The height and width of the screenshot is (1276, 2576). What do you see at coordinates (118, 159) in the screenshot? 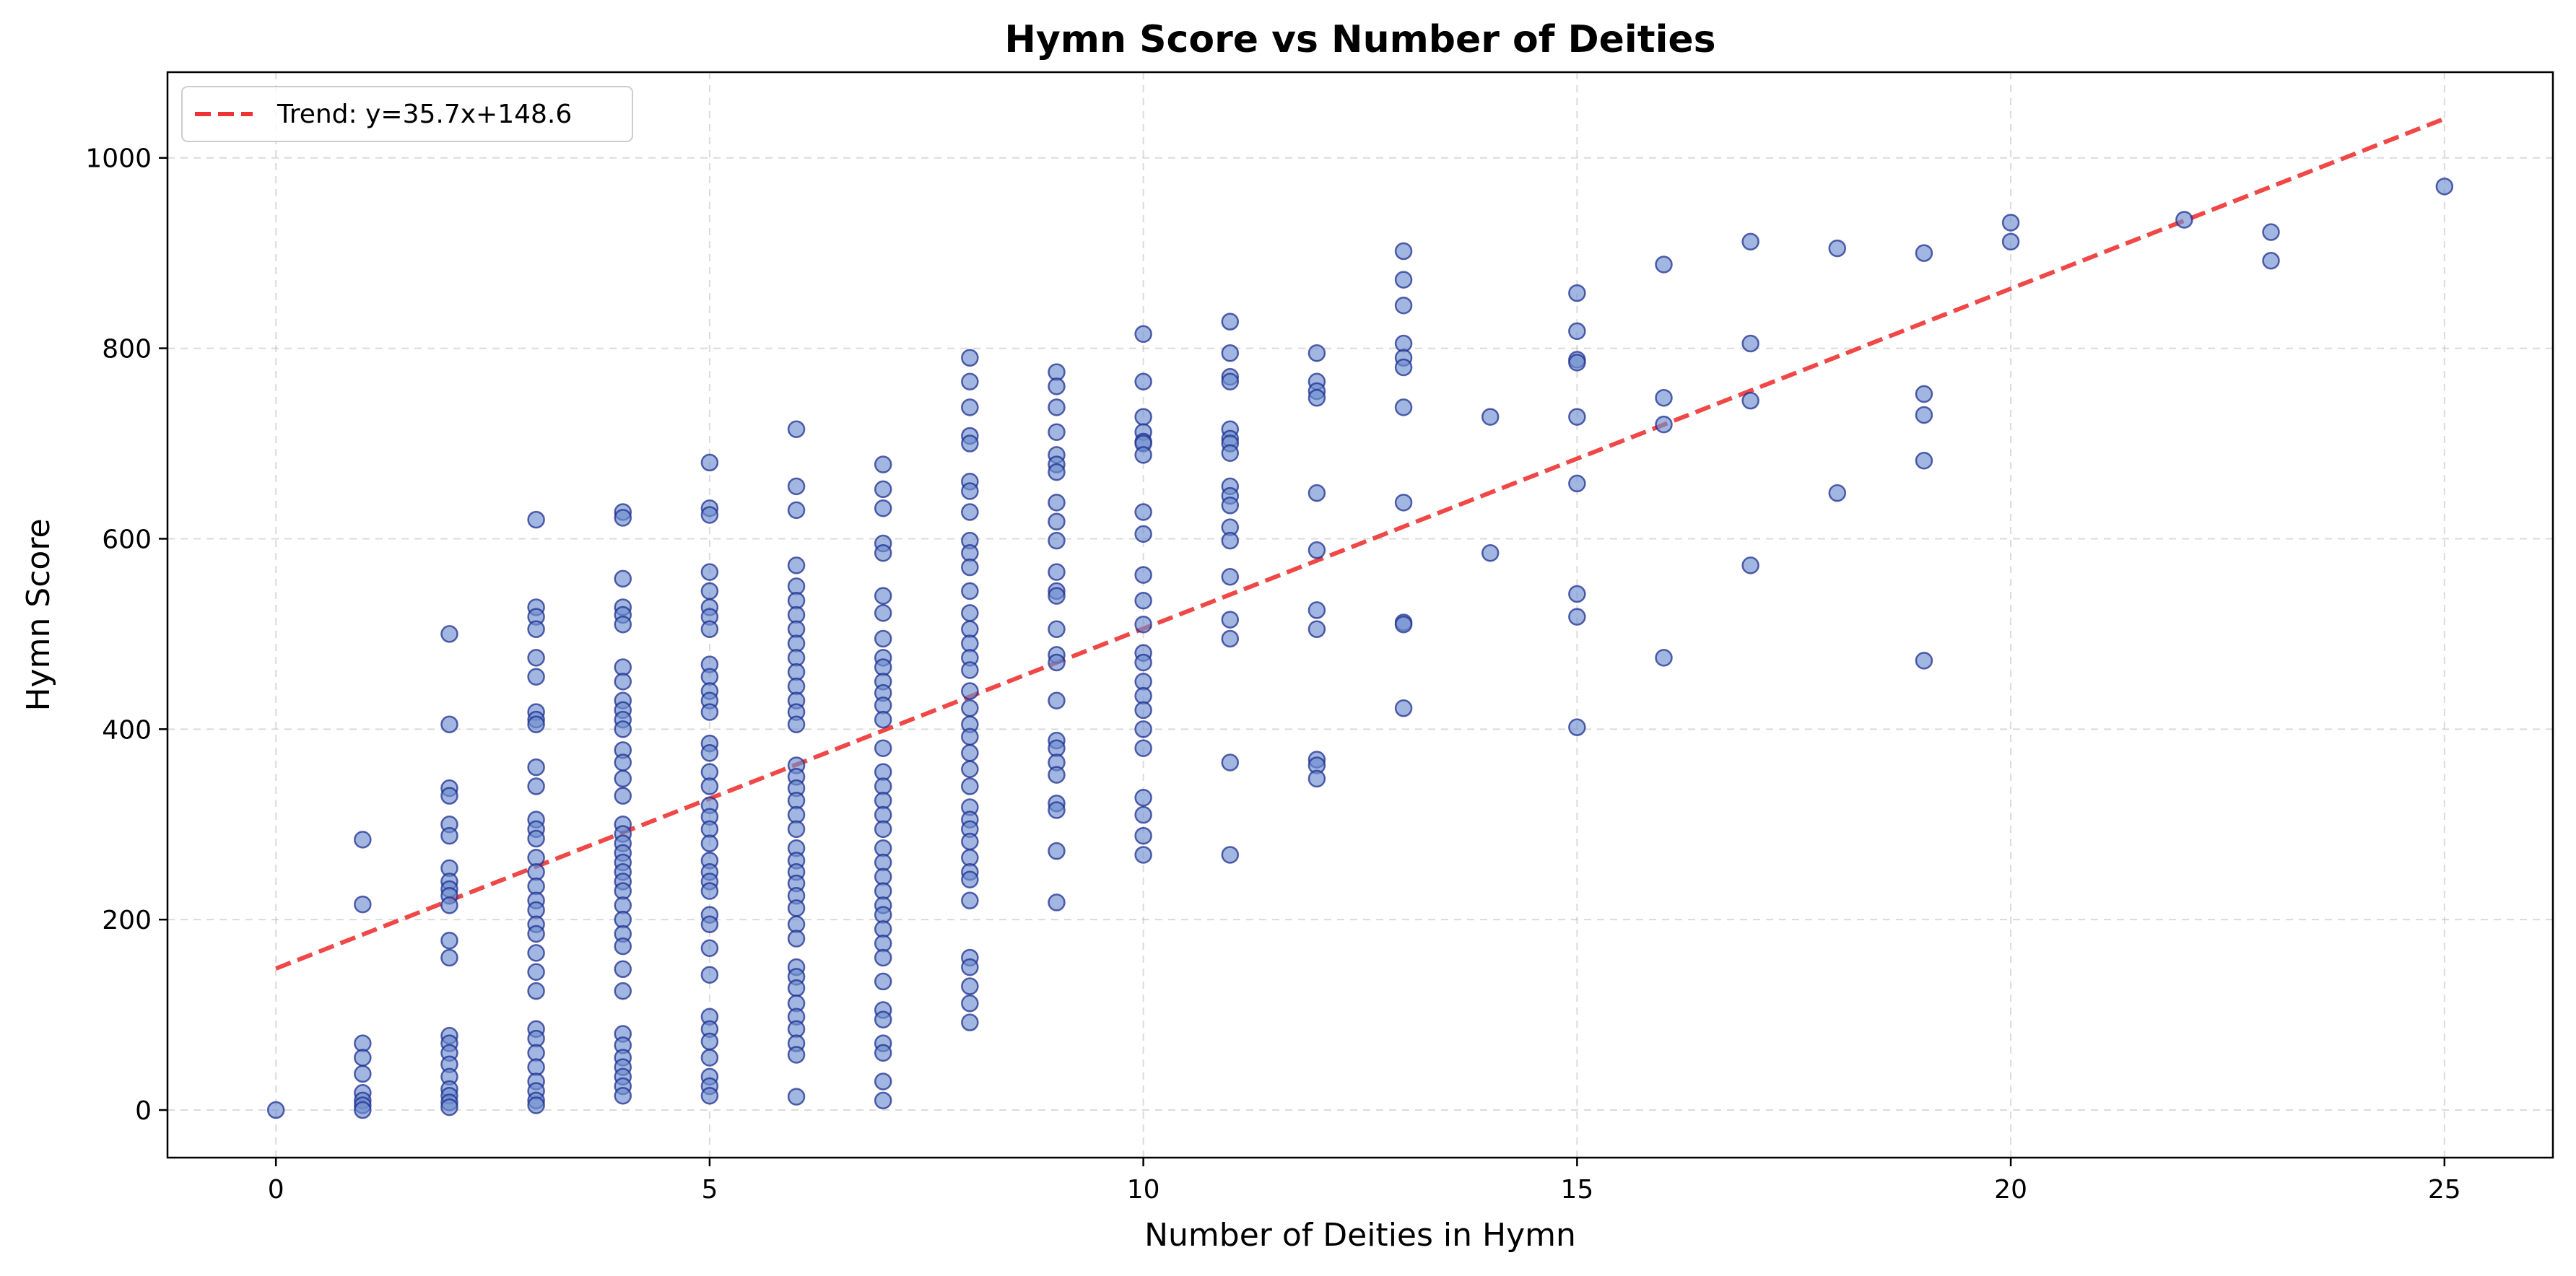
I see `y-tick-label: 1000` at bounding box center [118, 159].